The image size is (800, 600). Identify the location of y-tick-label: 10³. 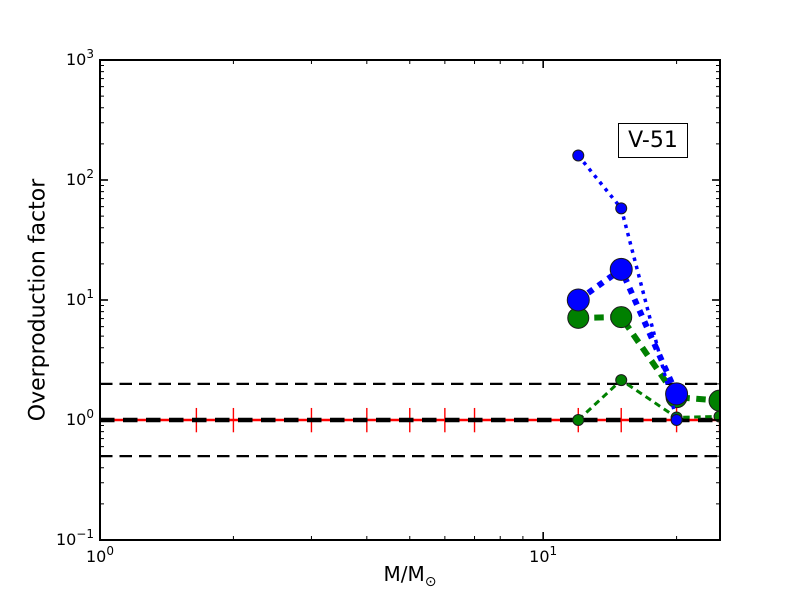
(80, 58).